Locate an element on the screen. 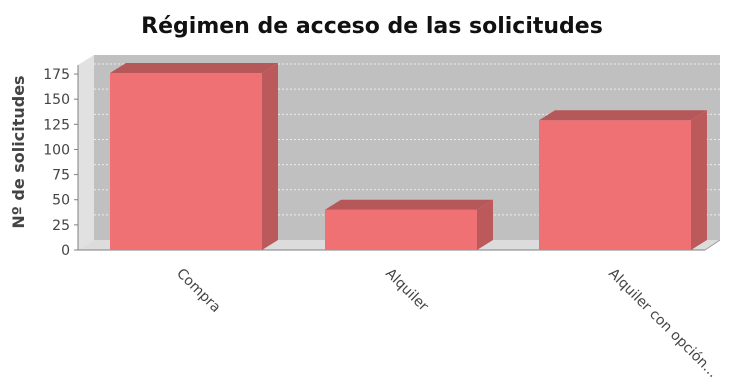 The width and height of the screenshot is (732, 378). y-tick-label: 75 is located at coordinates (61, 176).